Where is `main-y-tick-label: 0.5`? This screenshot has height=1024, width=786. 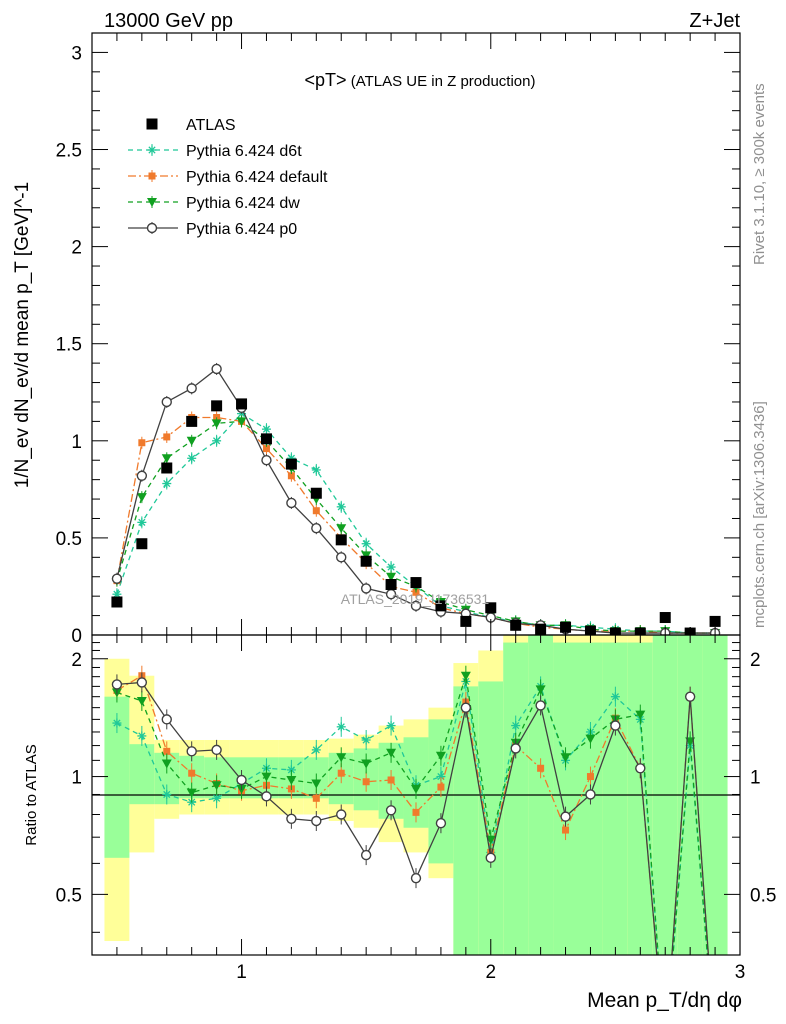 main-y-tick-label: 0.5 is located at coordinates (69, 539).